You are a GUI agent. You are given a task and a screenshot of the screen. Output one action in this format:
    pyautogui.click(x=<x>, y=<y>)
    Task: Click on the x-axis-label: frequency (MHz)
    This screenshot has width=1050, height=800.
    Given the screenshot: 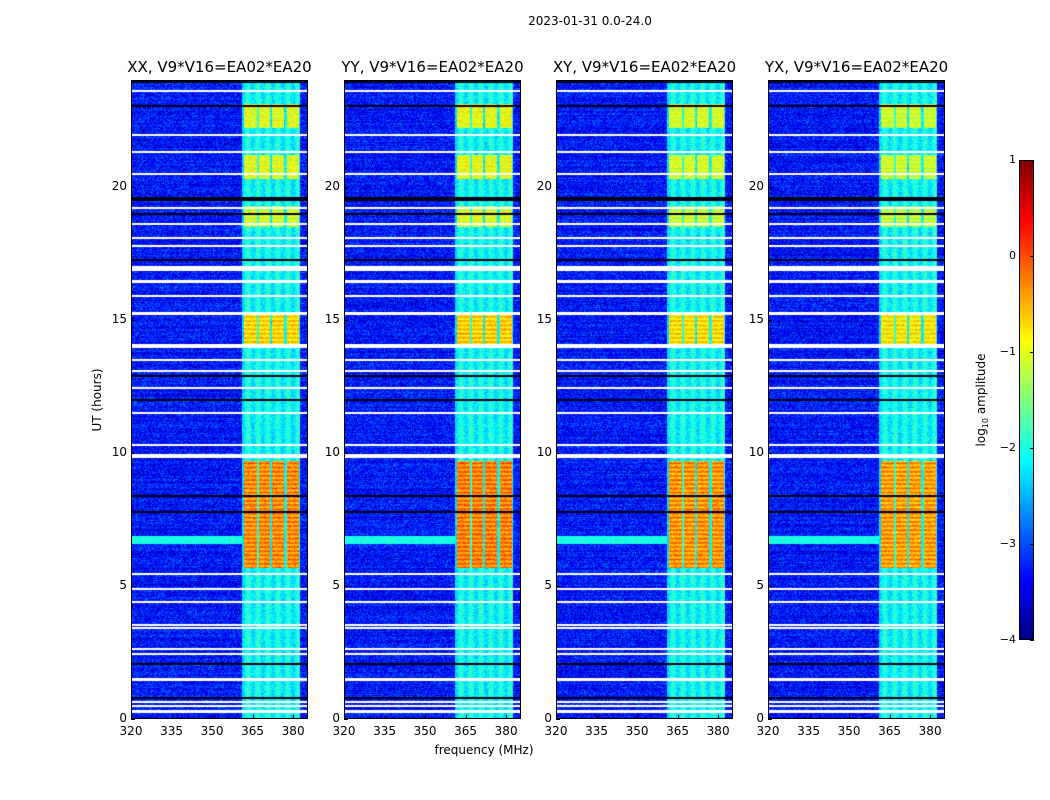 What is the action you would take?
    pyautogui.click(x=484, y=750)
    